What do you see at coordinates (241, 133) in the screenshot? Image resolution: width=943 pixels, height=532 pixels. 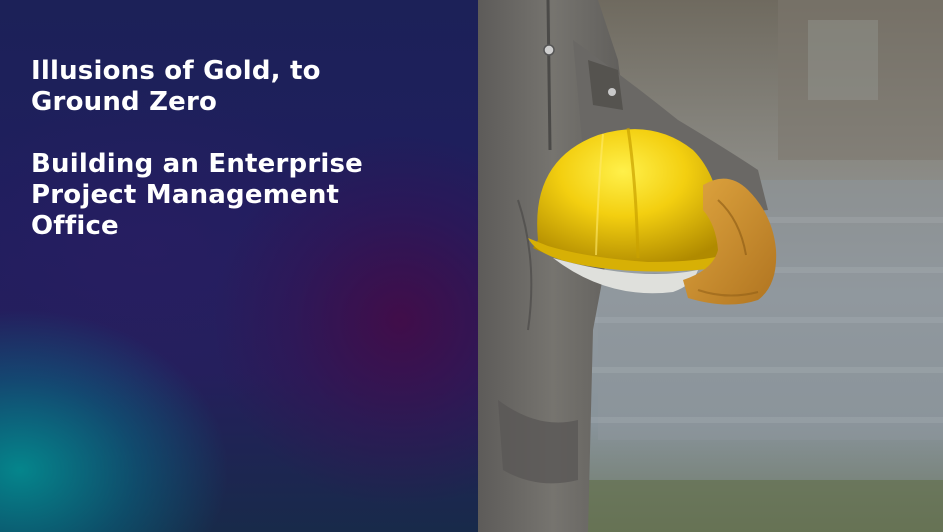 I see `title-spacer` at bounding box center [241, 133].